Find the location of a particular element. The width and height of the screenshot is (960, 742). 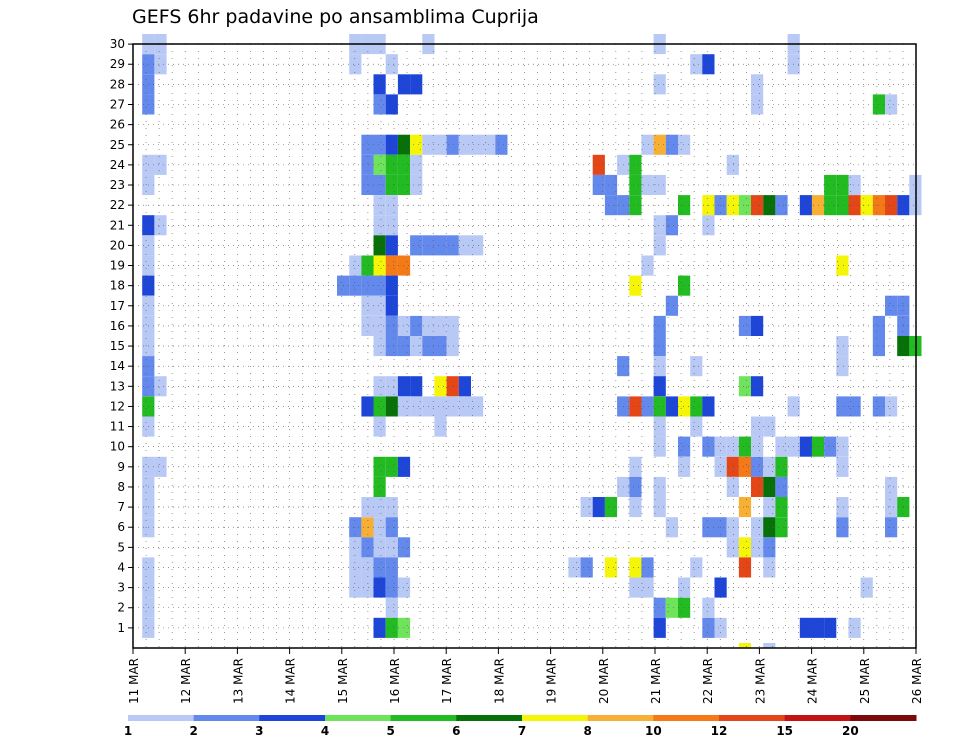

x-tick-label: 16 MAR is located at coordinates (395, 681).